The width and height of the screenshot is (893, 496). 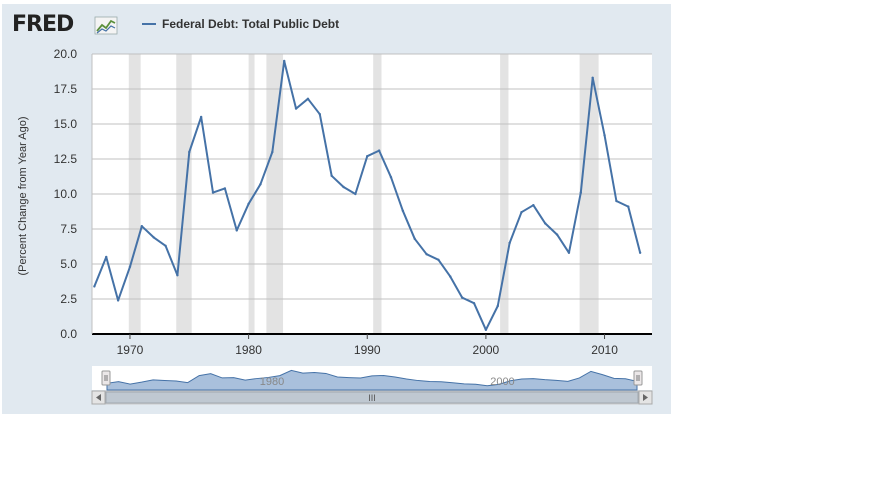 I want to click on x-tick-label: 1970, so click(x=130, y=350).